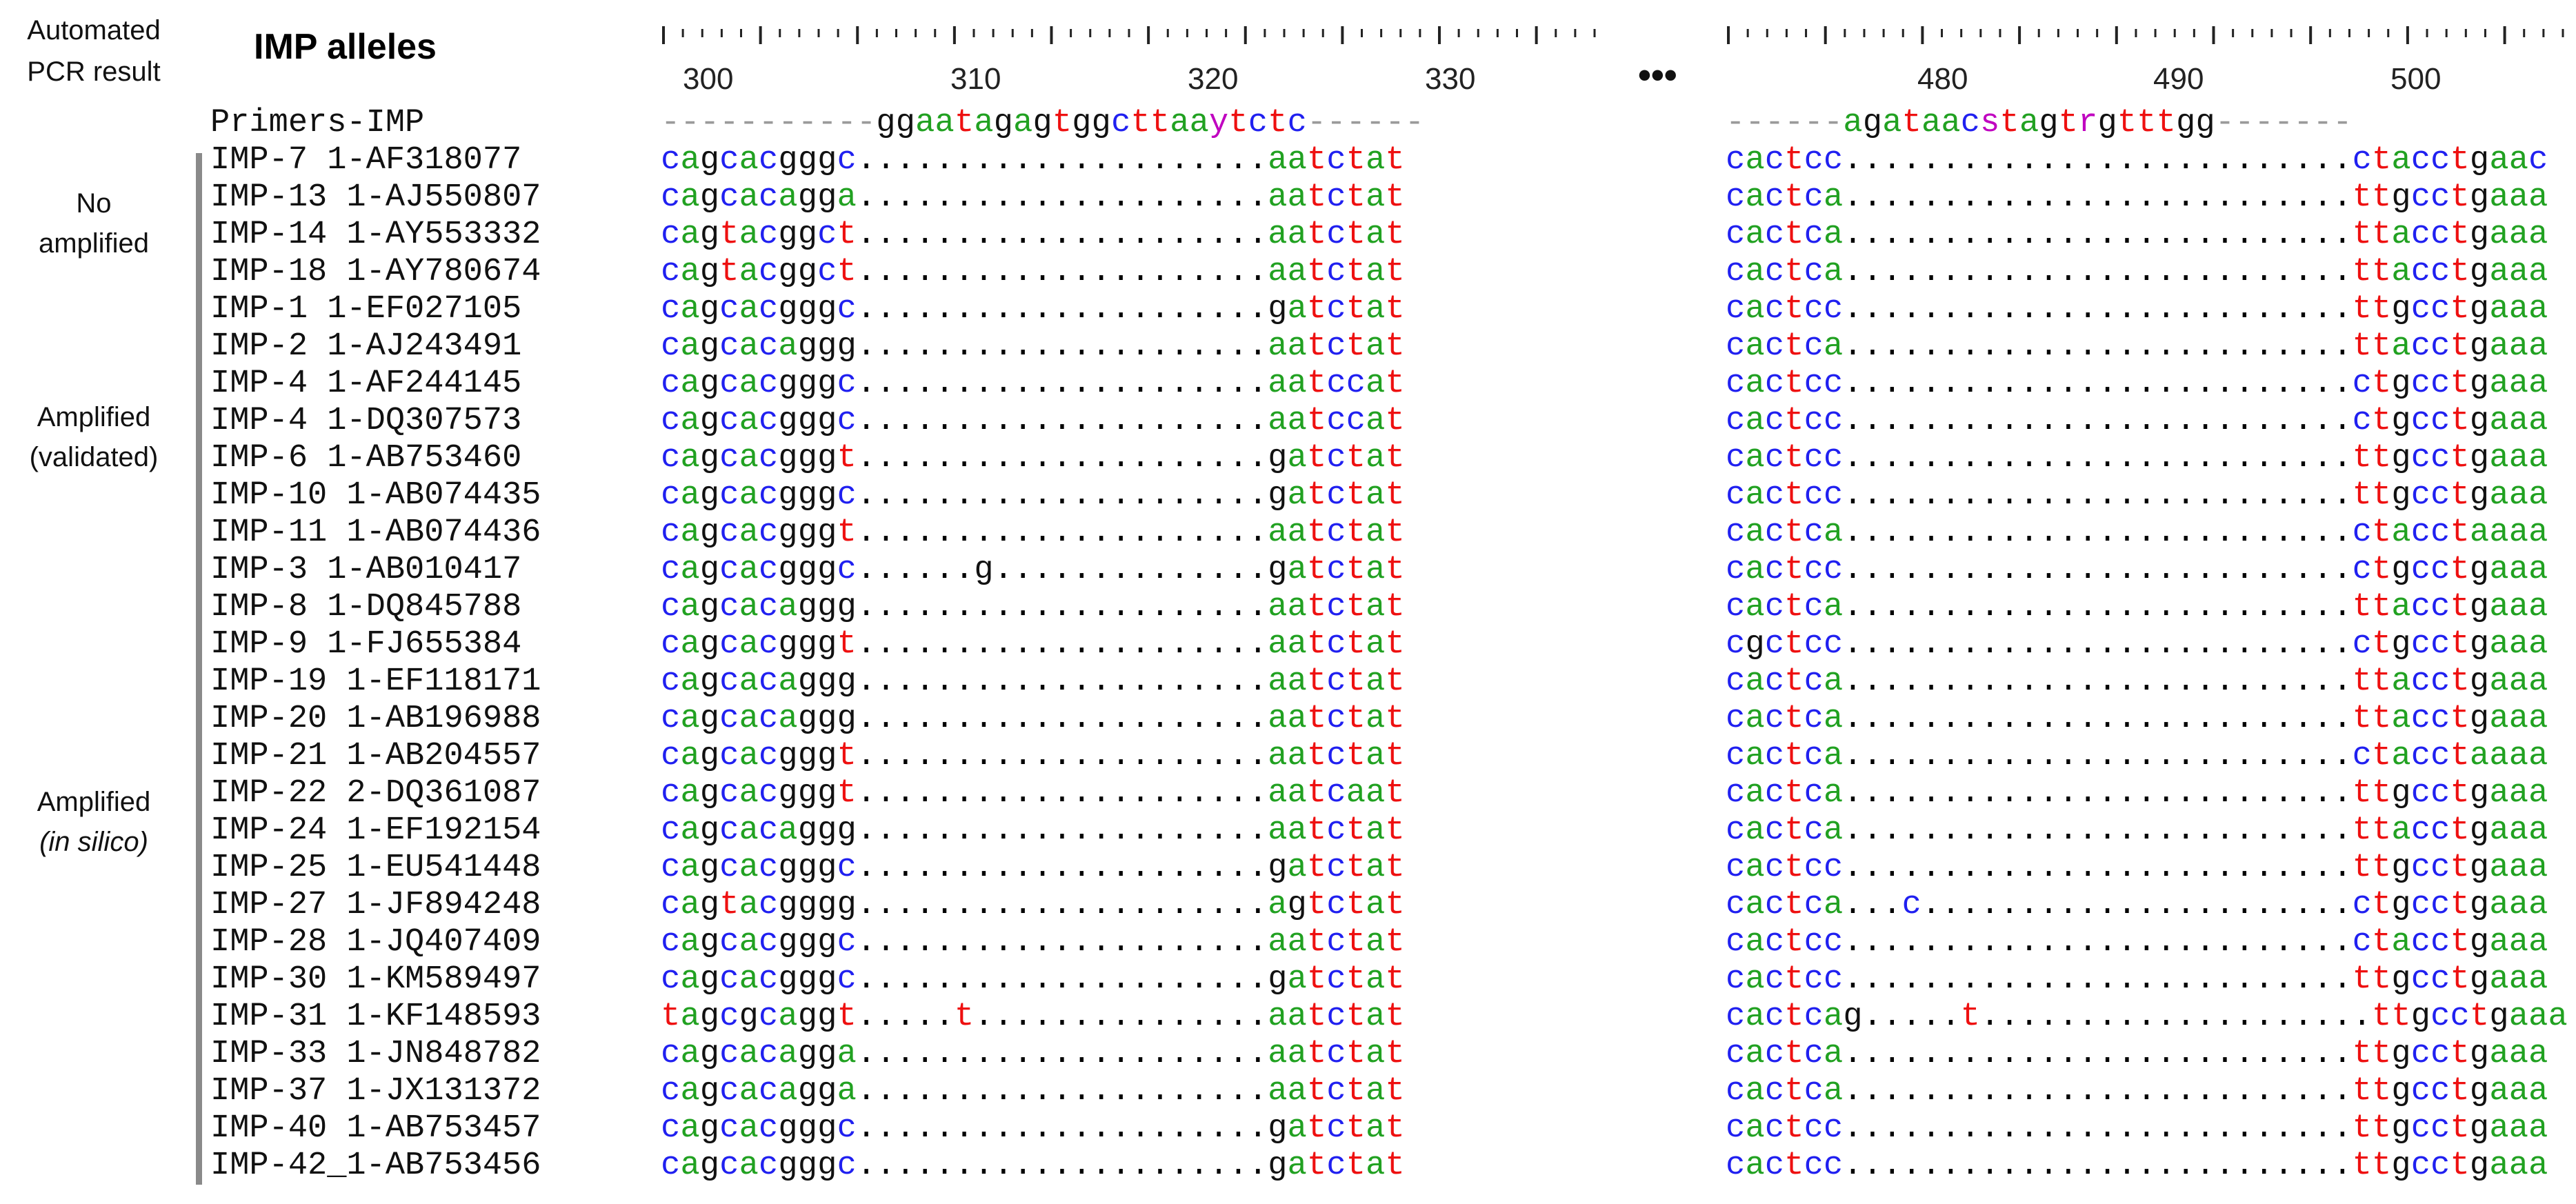 Image resolution: width=2576 pixels, height=1204 pixels. What do you see at coordinates (199, 432) in the screenshot?
I see `group-bracket-validated` at bounding box center [199, 432].